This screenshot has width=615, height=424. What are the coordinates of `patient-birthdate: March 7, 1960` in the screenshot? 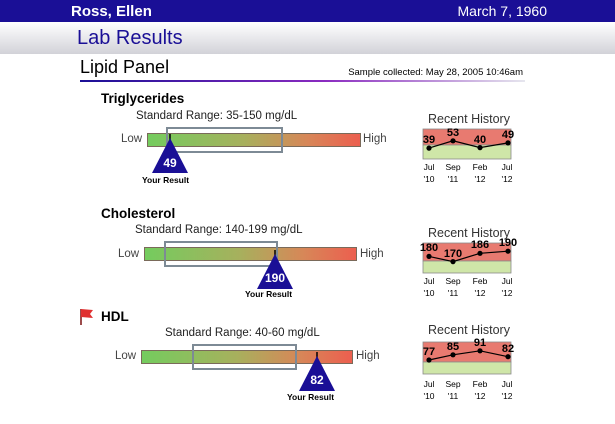 It's located at (502, 11).